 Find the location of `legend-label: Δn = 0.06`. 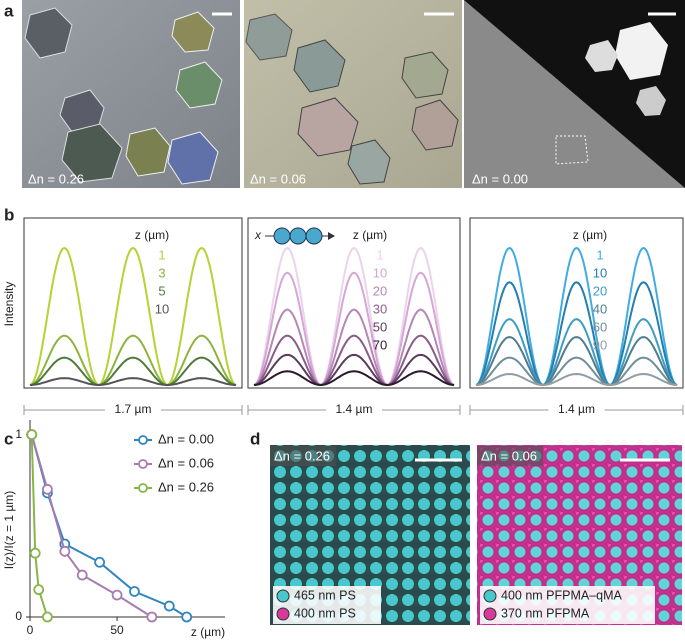

legend-label: Δn = 0.06 is located at coordinates (186, 462).